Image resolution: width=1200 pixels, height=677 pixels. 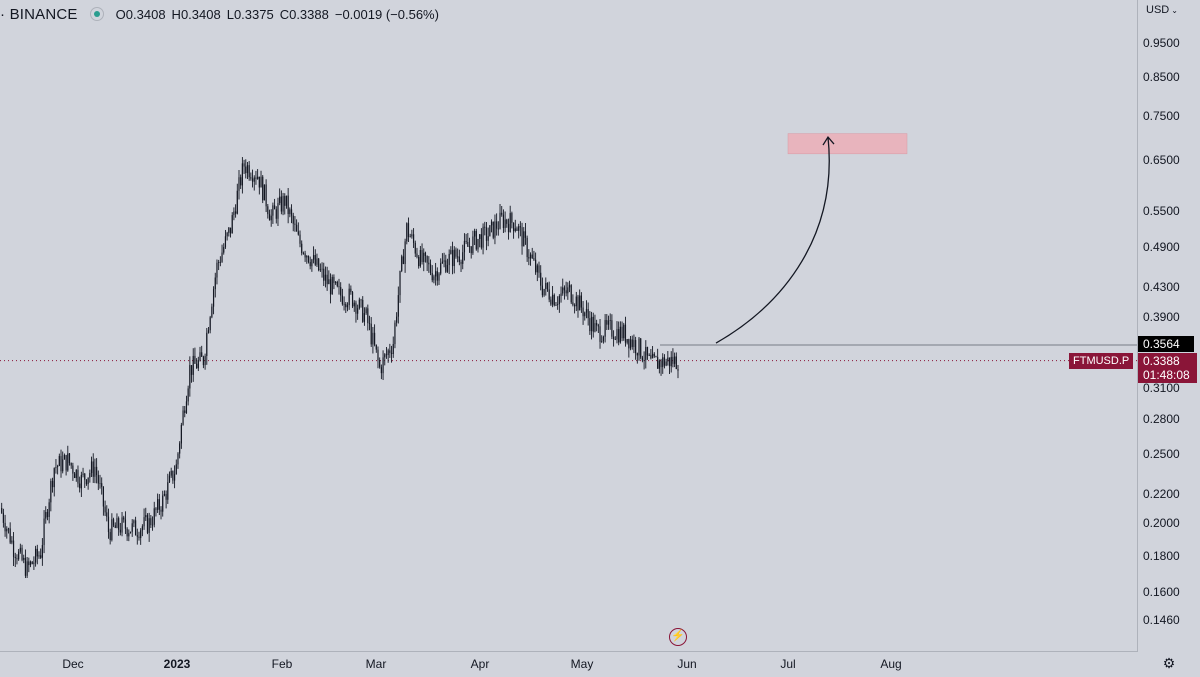 I want to click on price-tick: 0.9500, so click(x=1161, y=43).